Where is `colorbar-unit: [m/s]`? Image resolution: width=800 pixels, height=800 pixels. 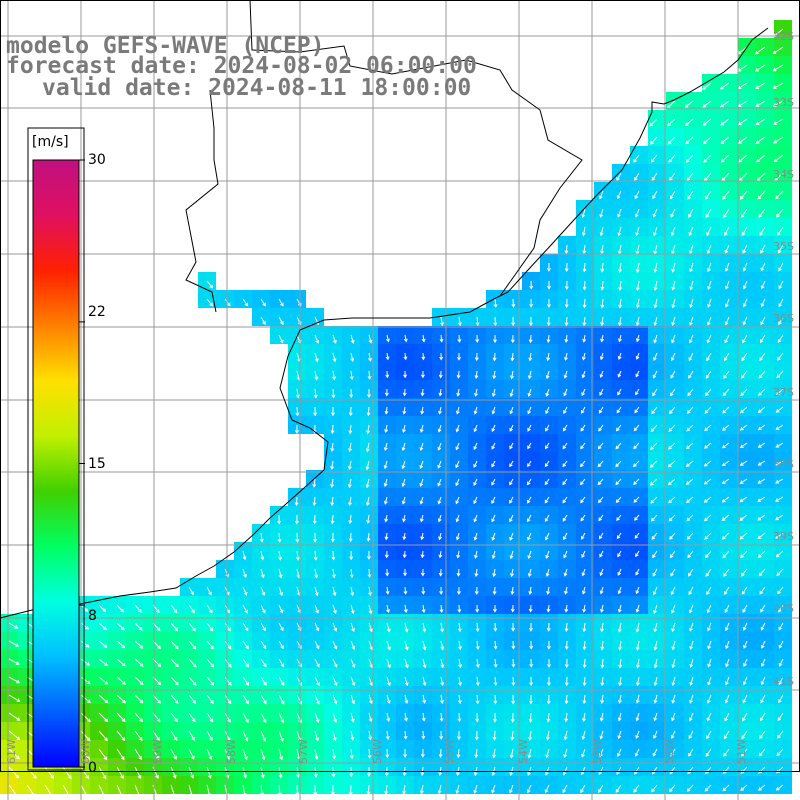
colorbar-unit: [m/s] is located at coordinates (50, 142).